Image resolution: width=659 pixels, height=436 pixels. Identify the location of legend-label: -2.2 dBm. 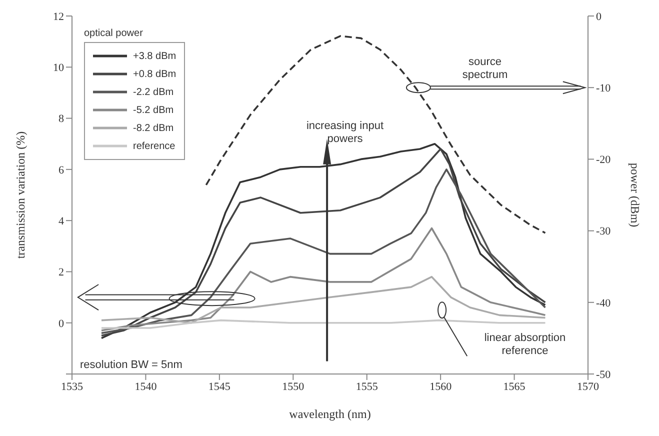
(153, 92).